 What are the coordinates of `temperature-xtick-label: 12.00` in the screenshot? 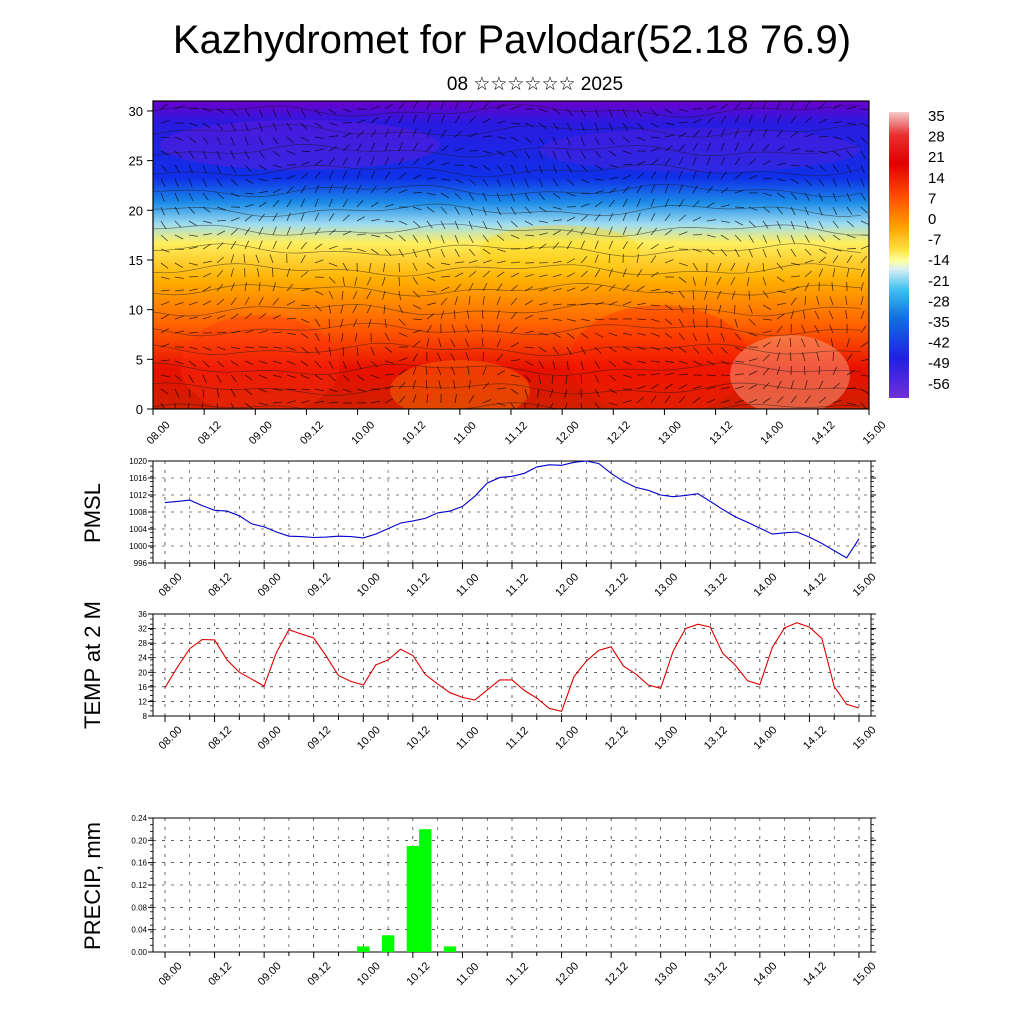 It's located at (567, 738).